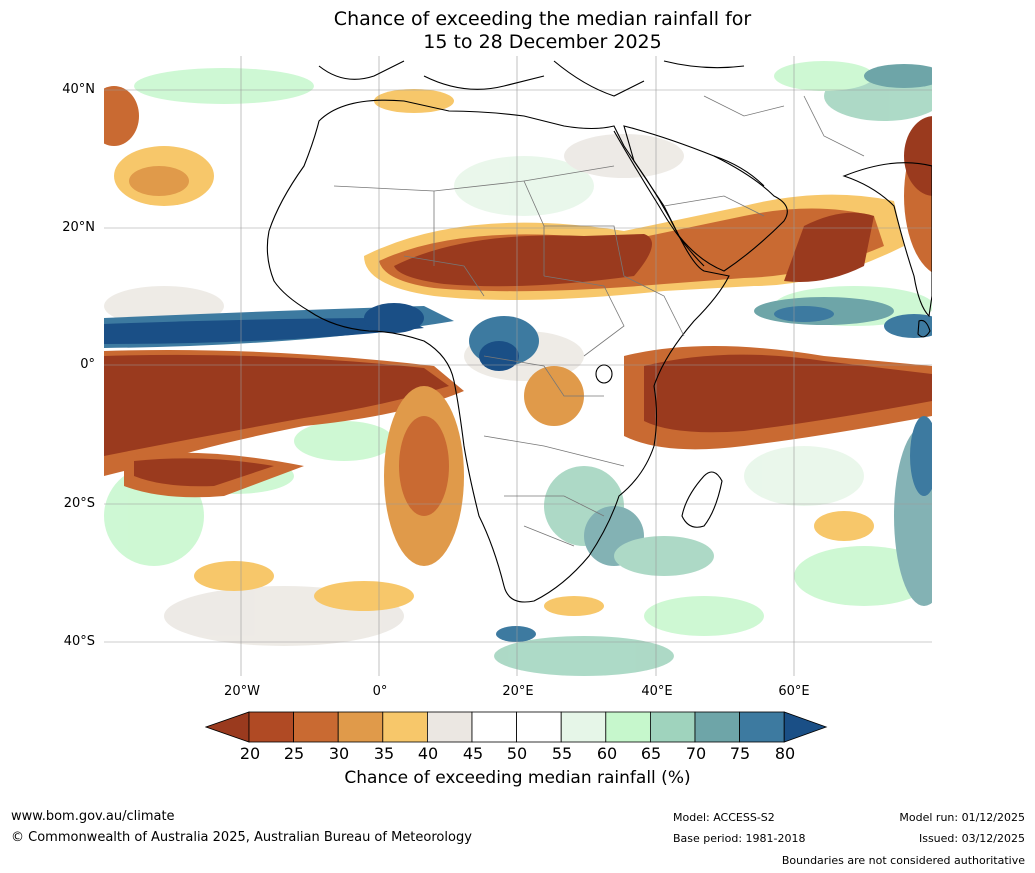 The height and width of the screenshot is (873, 1035). What do you see at coordinates (79, 641) in the screenshot?
I see `lat-label-40s: 40°S` at bounding box center [79, 641].